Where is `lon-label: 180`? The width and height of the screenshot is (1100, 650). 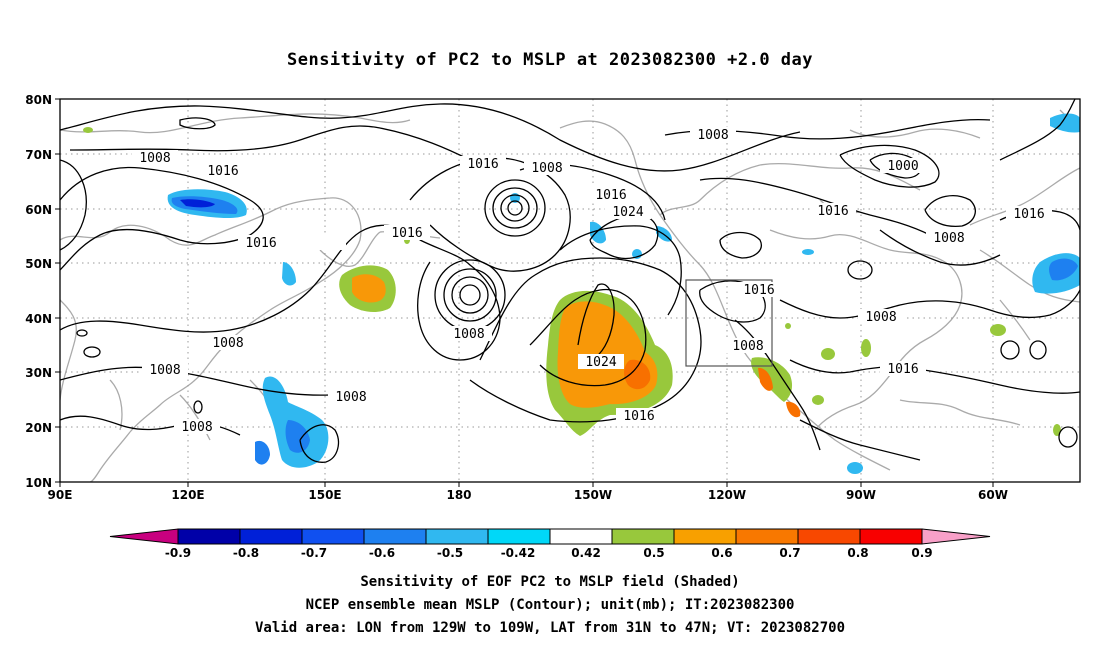
lon-label: 180 is located at coordinates (458, 495).